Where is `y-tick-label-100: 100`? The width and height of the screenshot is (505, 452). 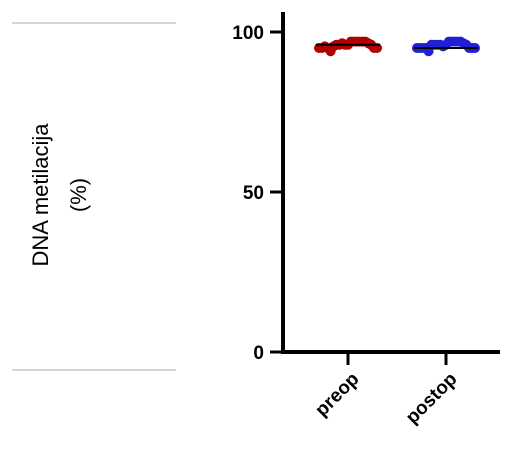
y-tick-label-100: 100 is located at coordinates (248, 33).